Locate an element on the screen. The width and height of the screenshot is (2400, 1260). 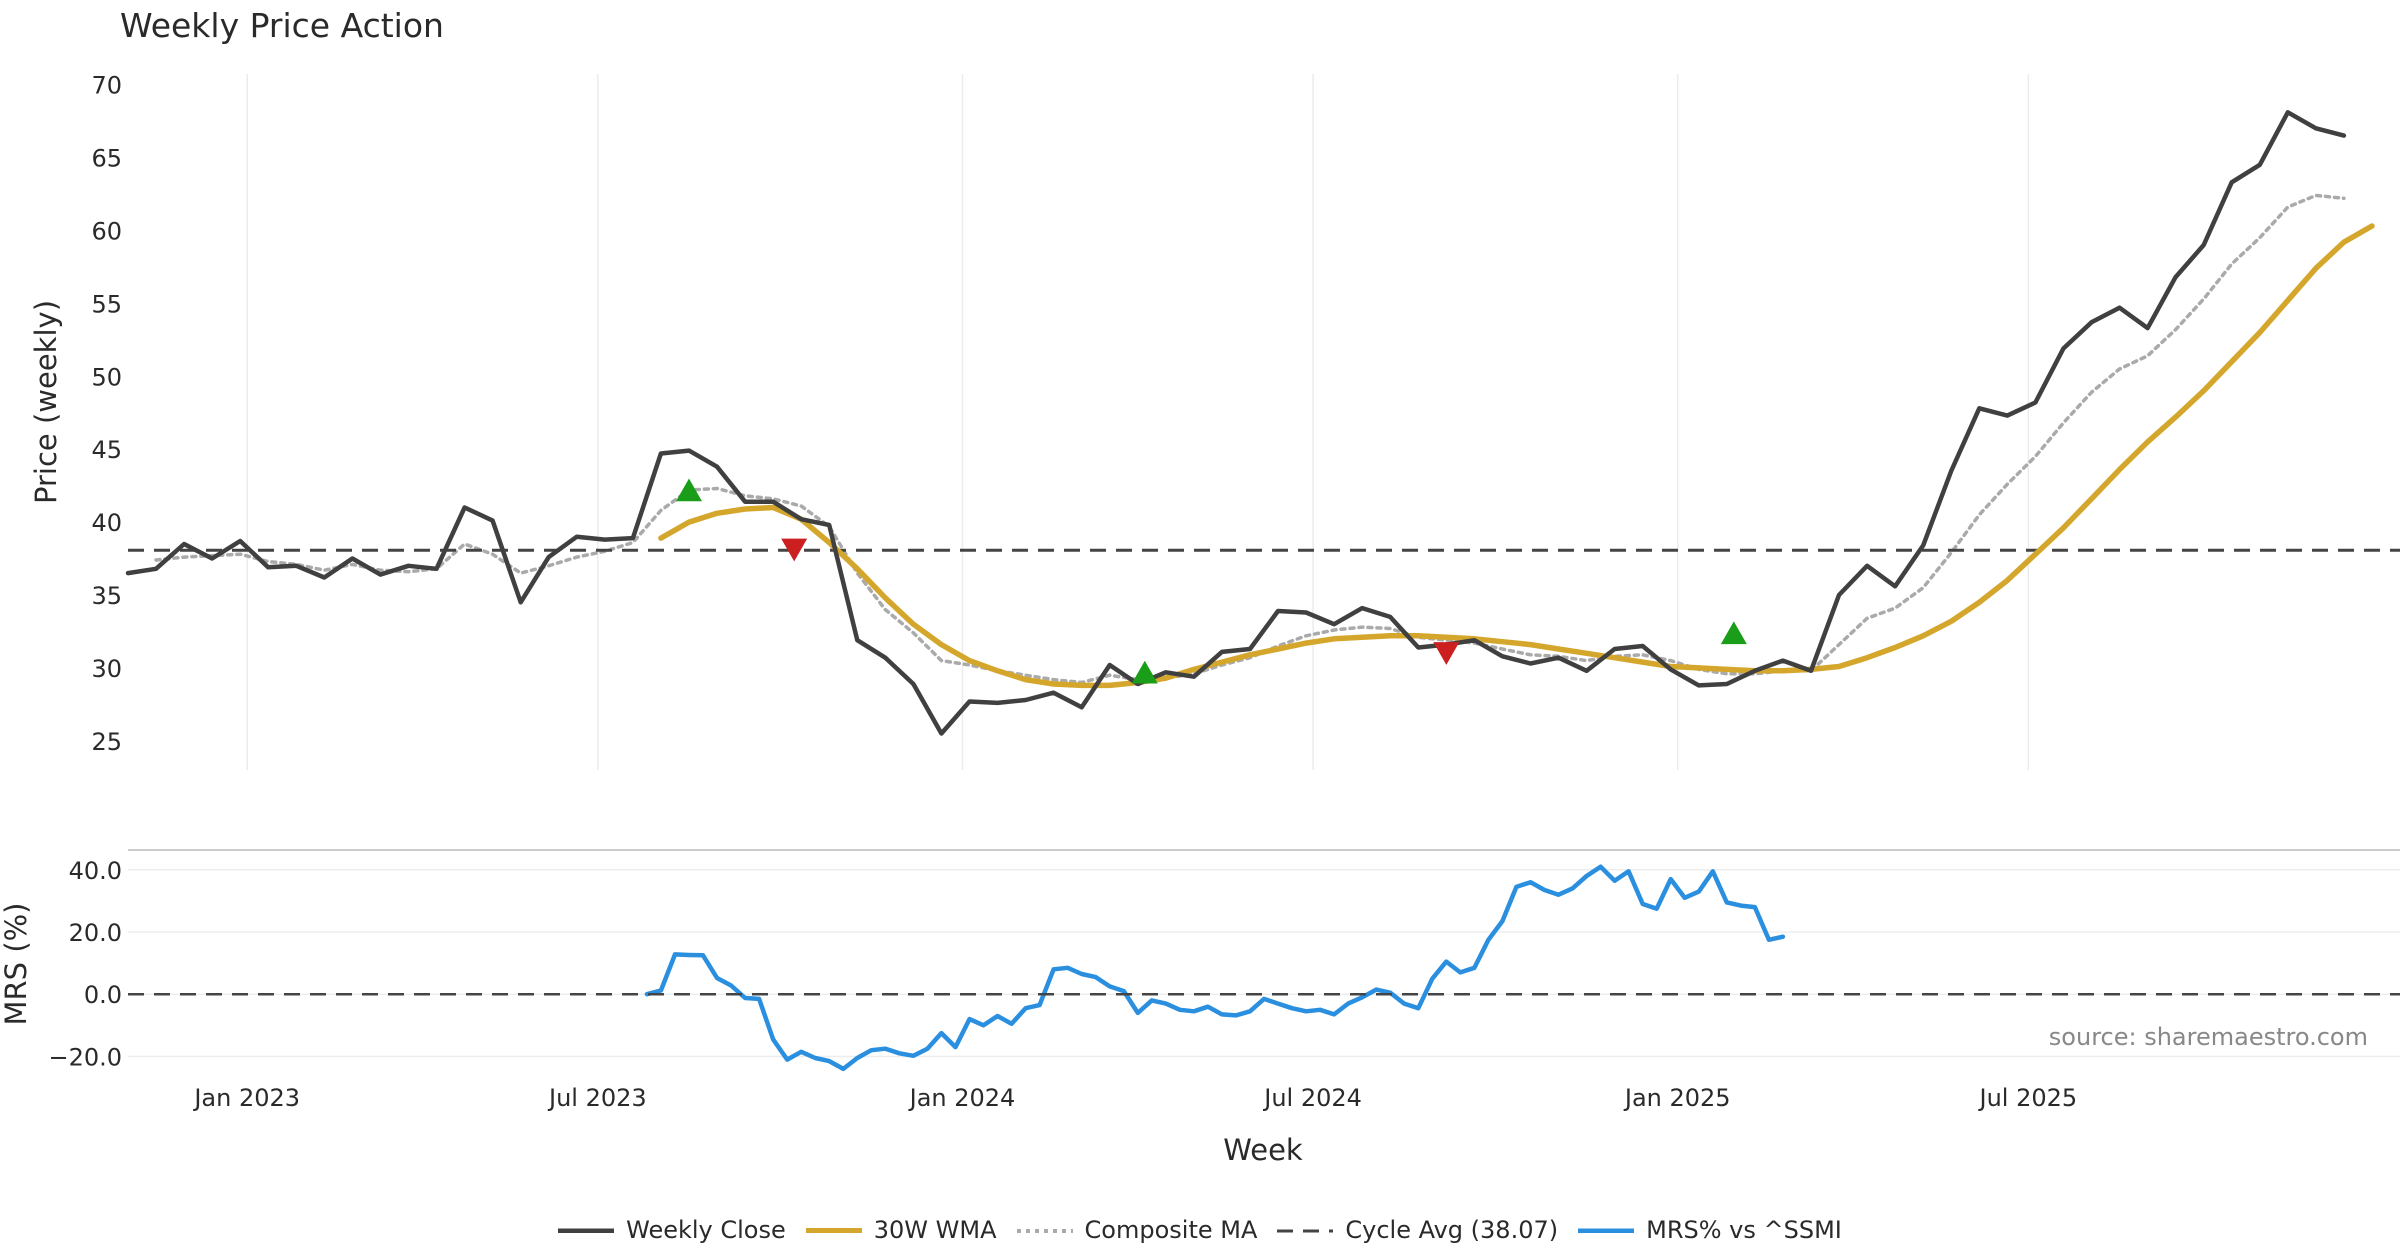
mrs-y-axis-label: MRS (%) is located at coordinates (16, 964).